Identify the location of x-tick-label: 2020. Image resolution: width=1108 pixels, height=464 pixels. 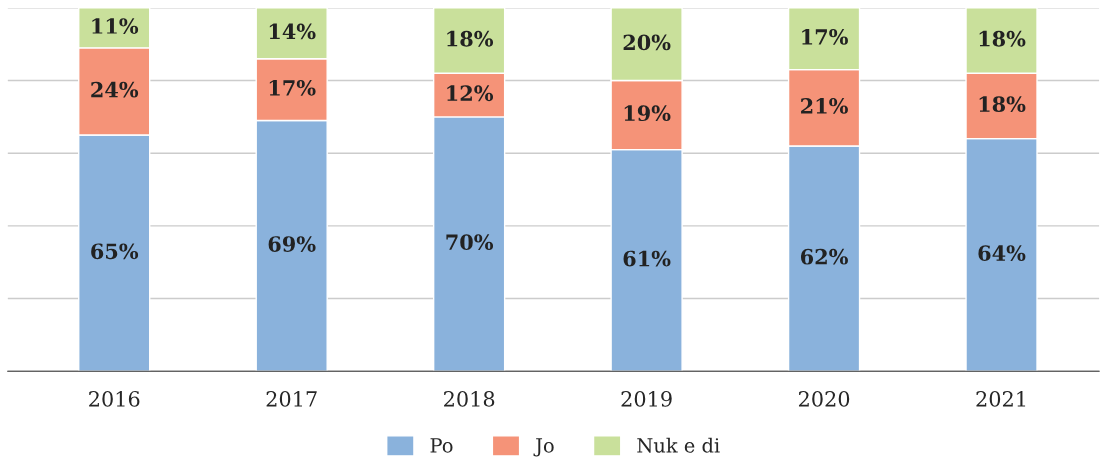
(824, 399).